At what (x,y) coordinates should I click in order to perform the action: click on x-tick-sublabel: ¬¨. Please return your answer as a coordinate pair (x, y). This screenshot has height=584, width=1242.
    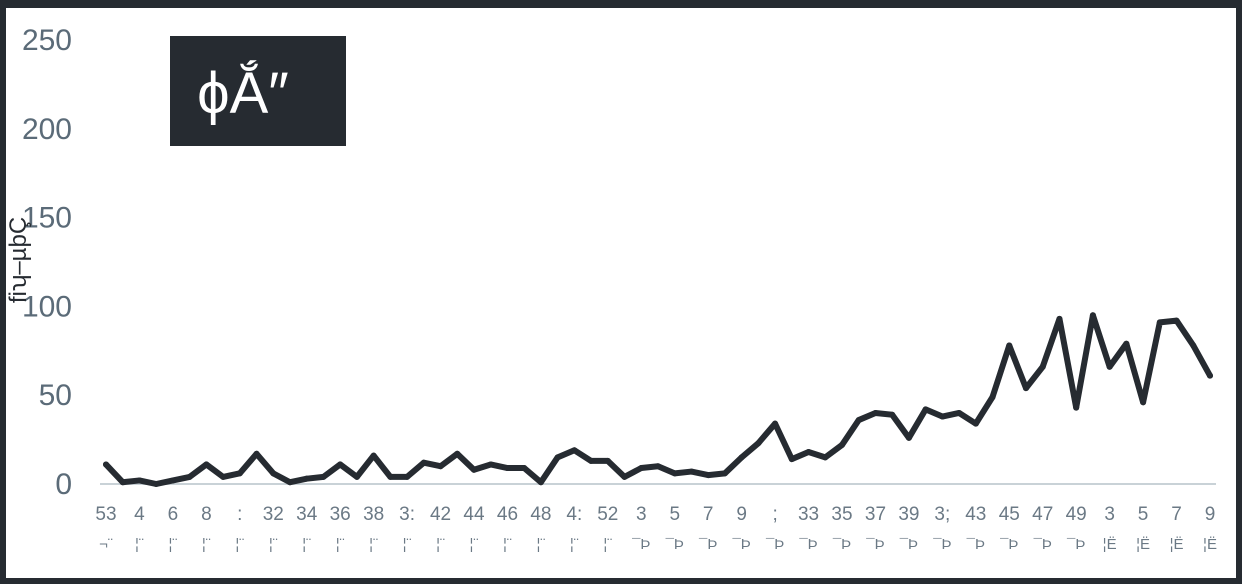
    Looking at the image, I should click on (106, 544).